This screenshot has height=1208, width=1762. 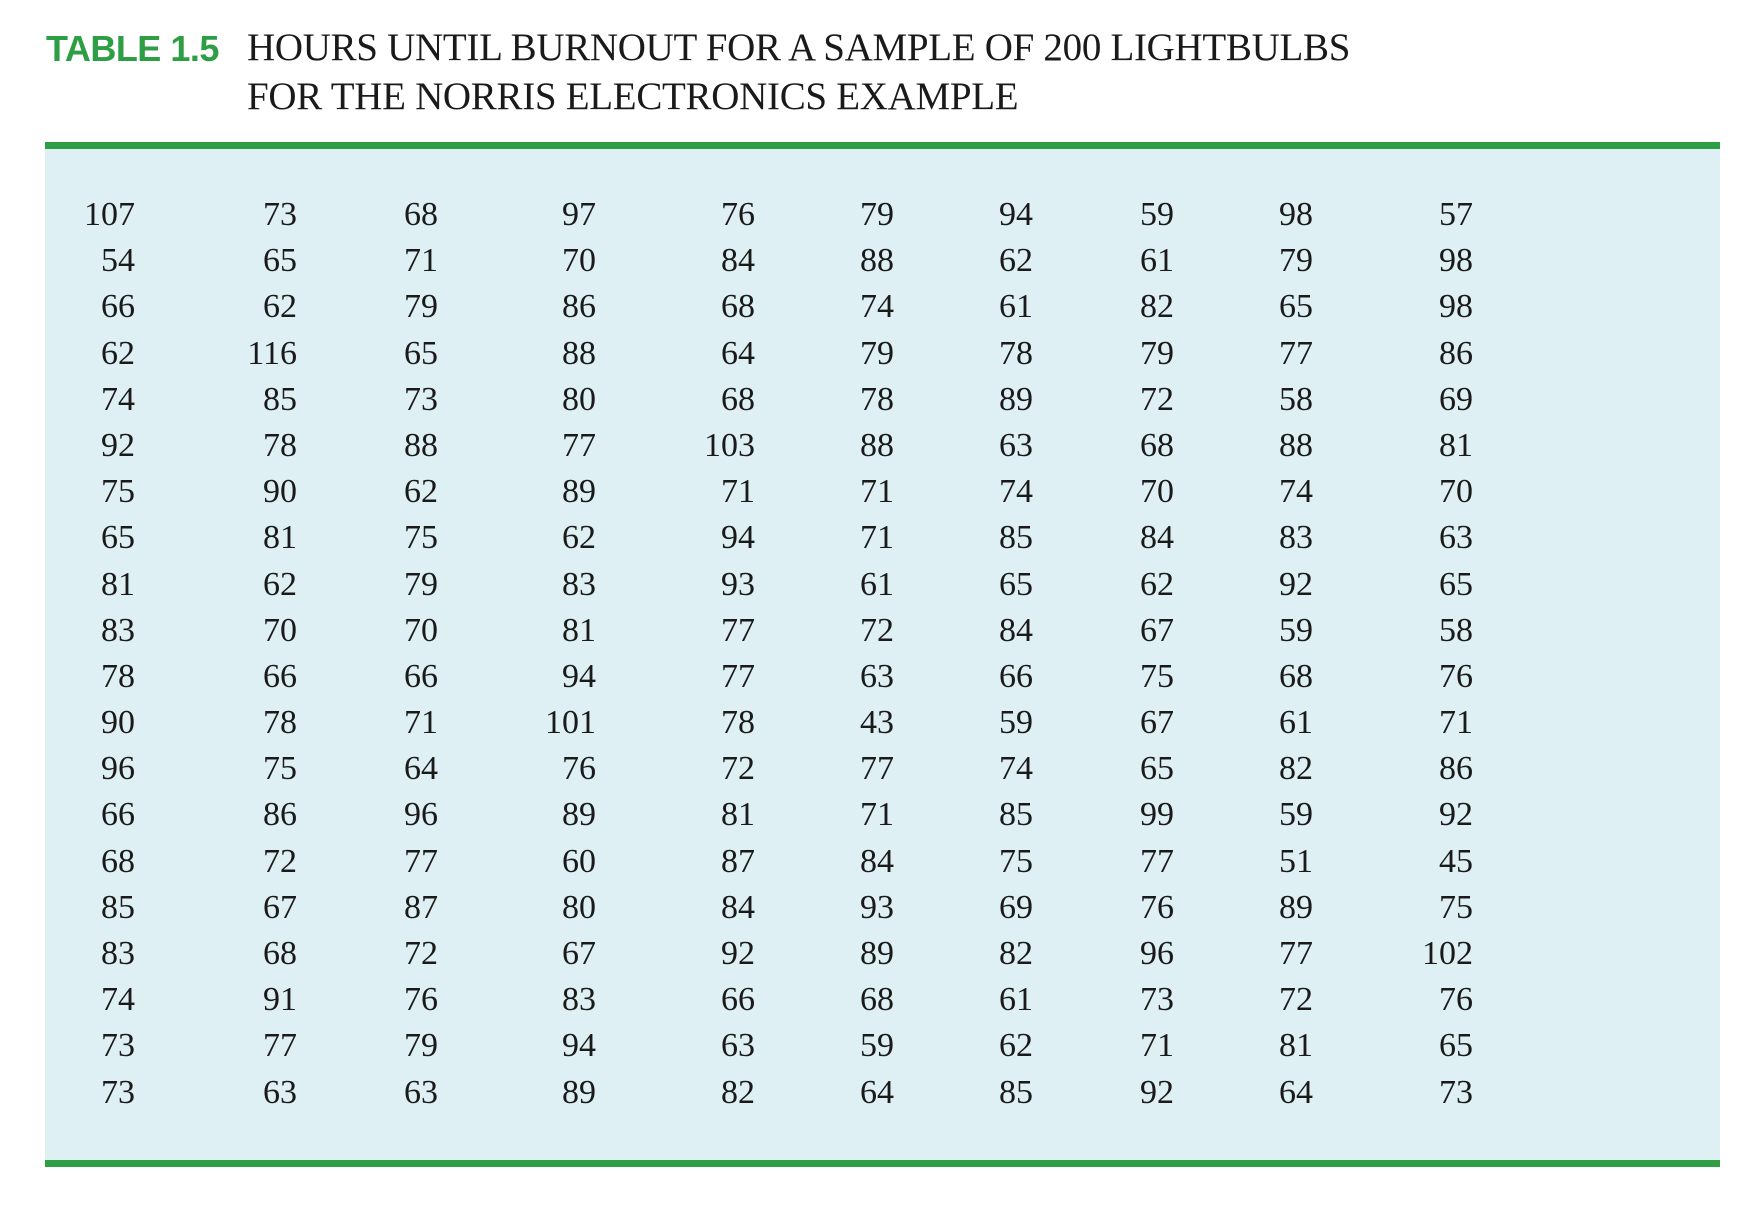 What do you see at coordinates (109, 214) in the screenshot?
I see `table-cell: 107` at bounding box center [109, 214].